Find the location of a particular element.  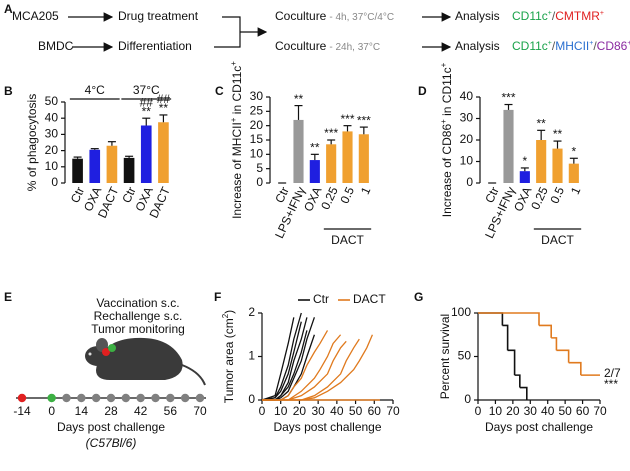

x-tick-label: 30 is located at coordinates (531, 411).